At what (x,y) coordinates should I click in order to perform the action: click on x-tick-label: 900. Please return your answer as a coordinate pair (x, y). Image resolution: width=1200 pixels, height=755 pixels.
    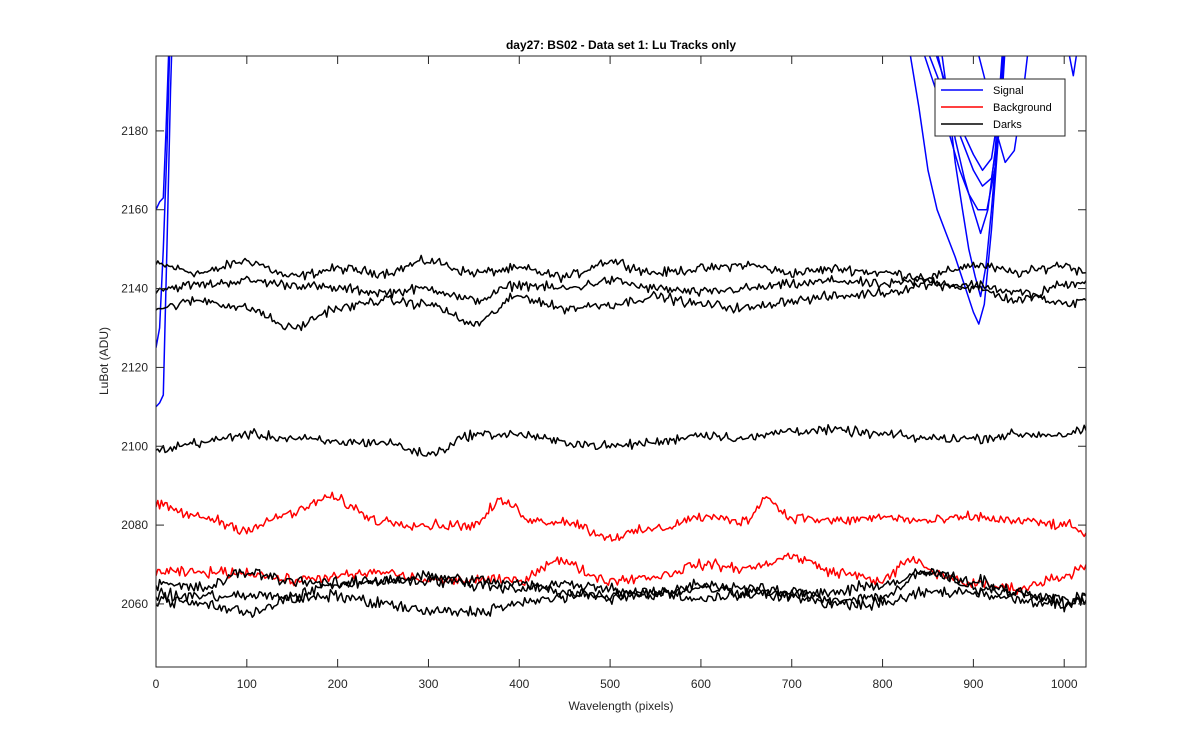
    Looking at the image, I should click on (973, 684).